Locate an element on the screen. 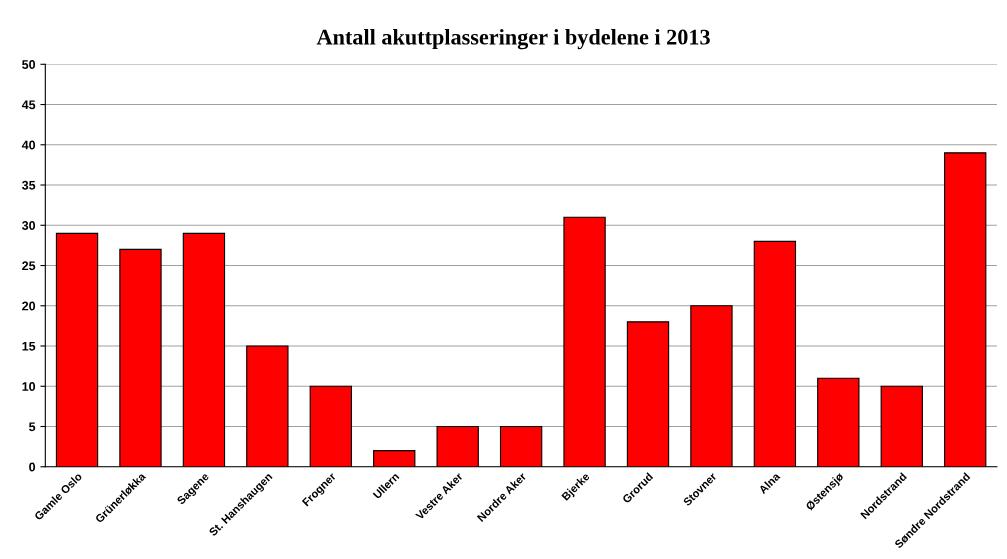 This screenshot has width=1007, height=559. y-tick-label: 25 is located at coordinates (29, 266).